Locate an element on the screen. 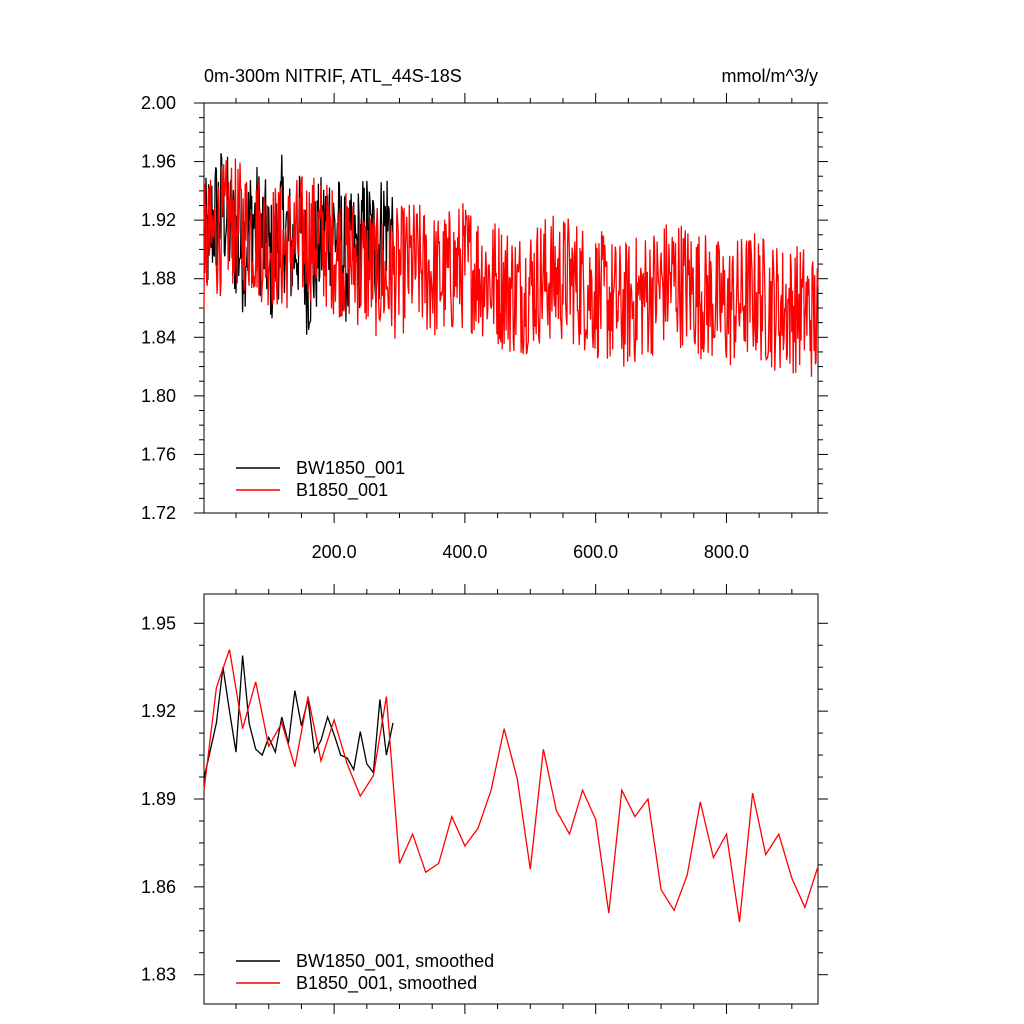  top-xtick-label: 800.0 is located at coordinates (726, 552).